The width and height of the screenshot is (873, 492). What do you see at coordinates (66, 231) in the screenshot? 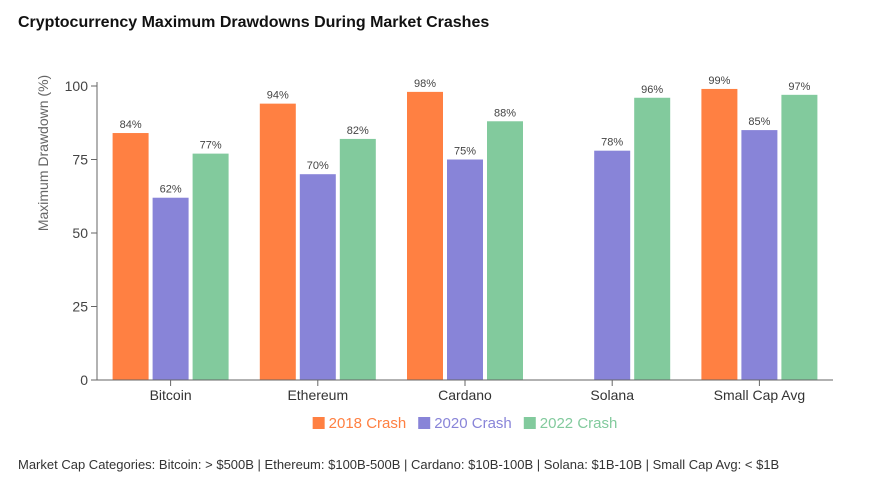
I see `y-axis: 0 25 50 75 100 Maximum Drawdown (%)` at bounding box center [66, 231].